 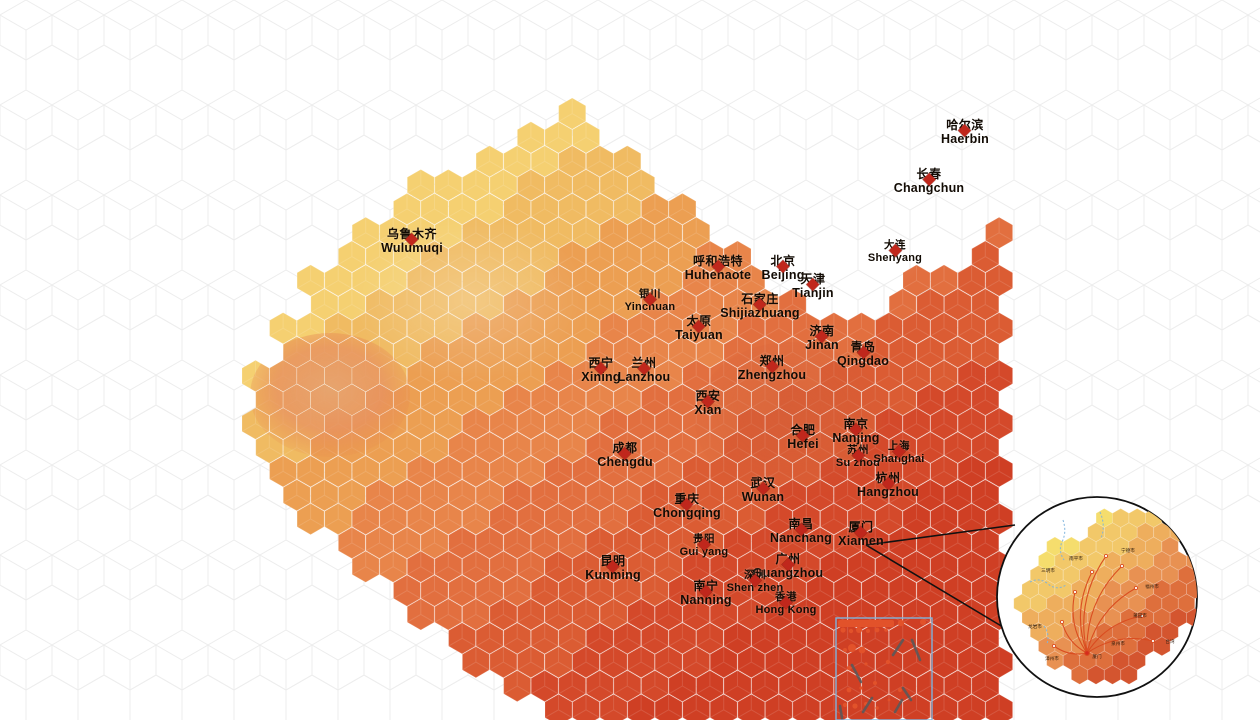 I want to click on city-label-chengdu: 成都Chengdu, so click(x=625, y=455).